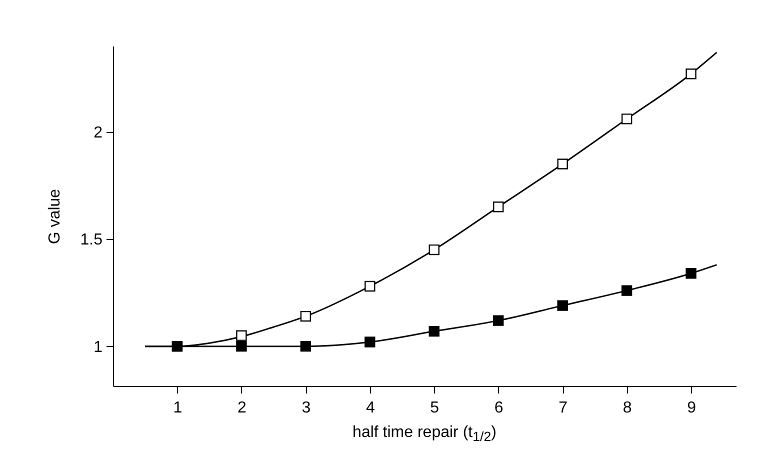  Describe the element at coordinates (370, 408) in the screenshot. I see `x-tick-label: 4` at that location.